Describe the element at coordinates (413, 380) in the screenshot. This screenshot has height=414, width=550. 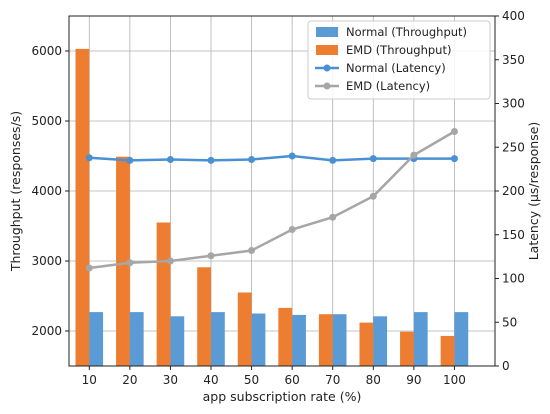
I see `x-tick-label: 90` at that location.